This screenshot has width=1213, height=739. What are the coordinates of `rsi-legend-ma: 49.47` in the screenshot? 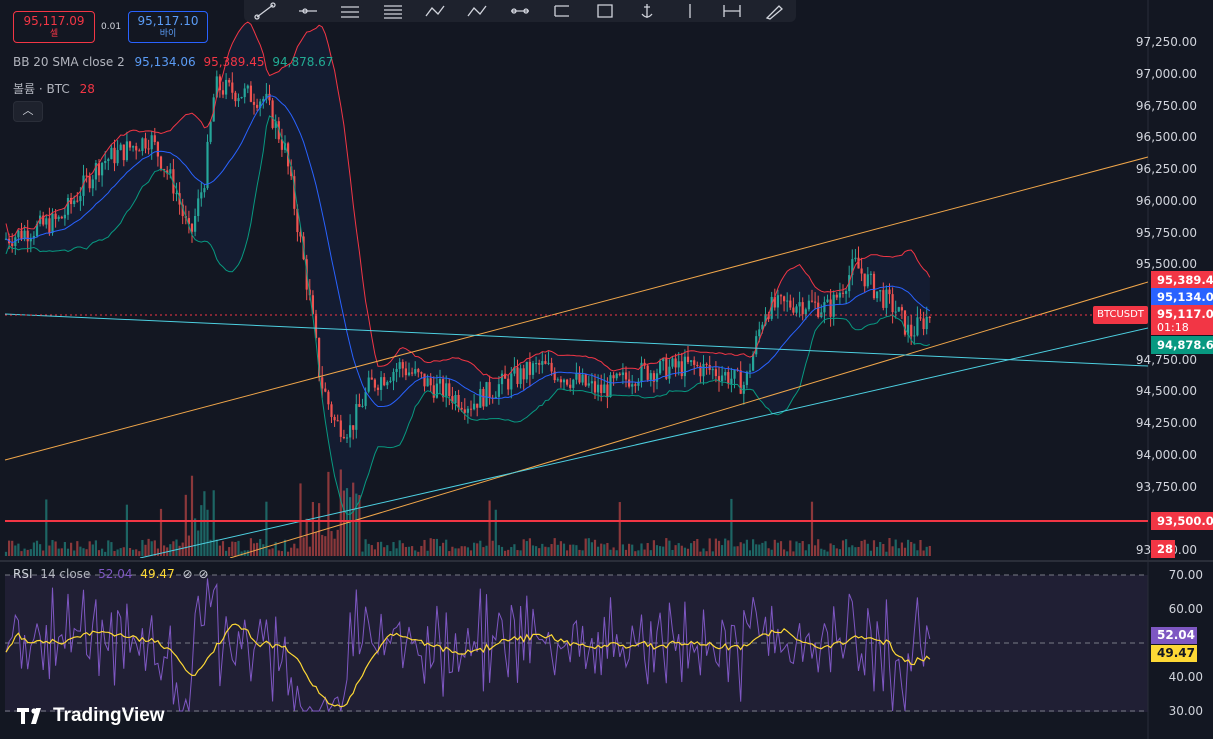 It's located at (157, 574).